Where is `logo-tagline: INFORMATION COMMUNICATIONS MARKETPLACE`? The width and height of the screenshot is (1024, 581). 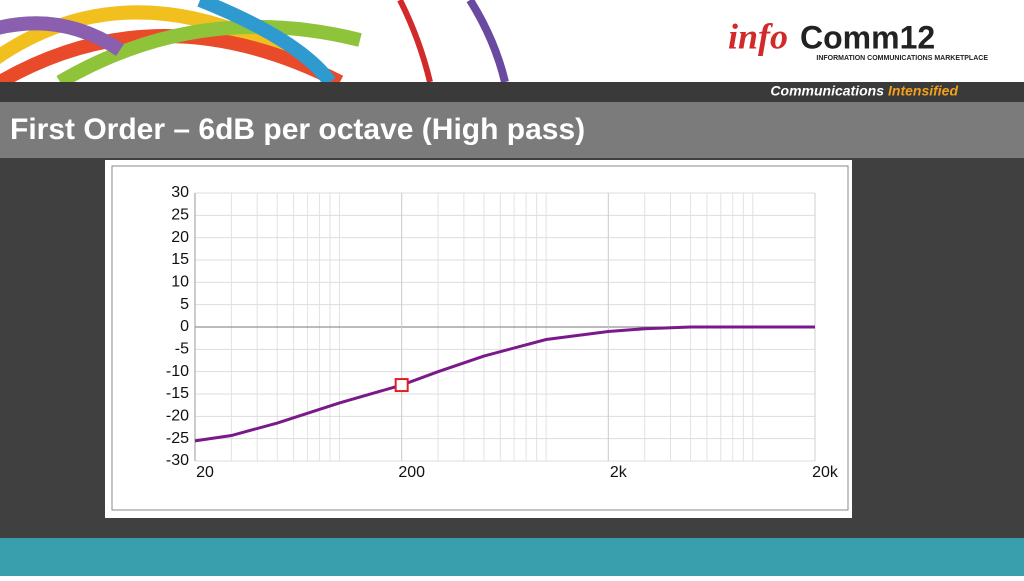 logo-tagline: INFORMATION COMMUNICATIONS MARKETPLACE is located at coordinates (902, 58).